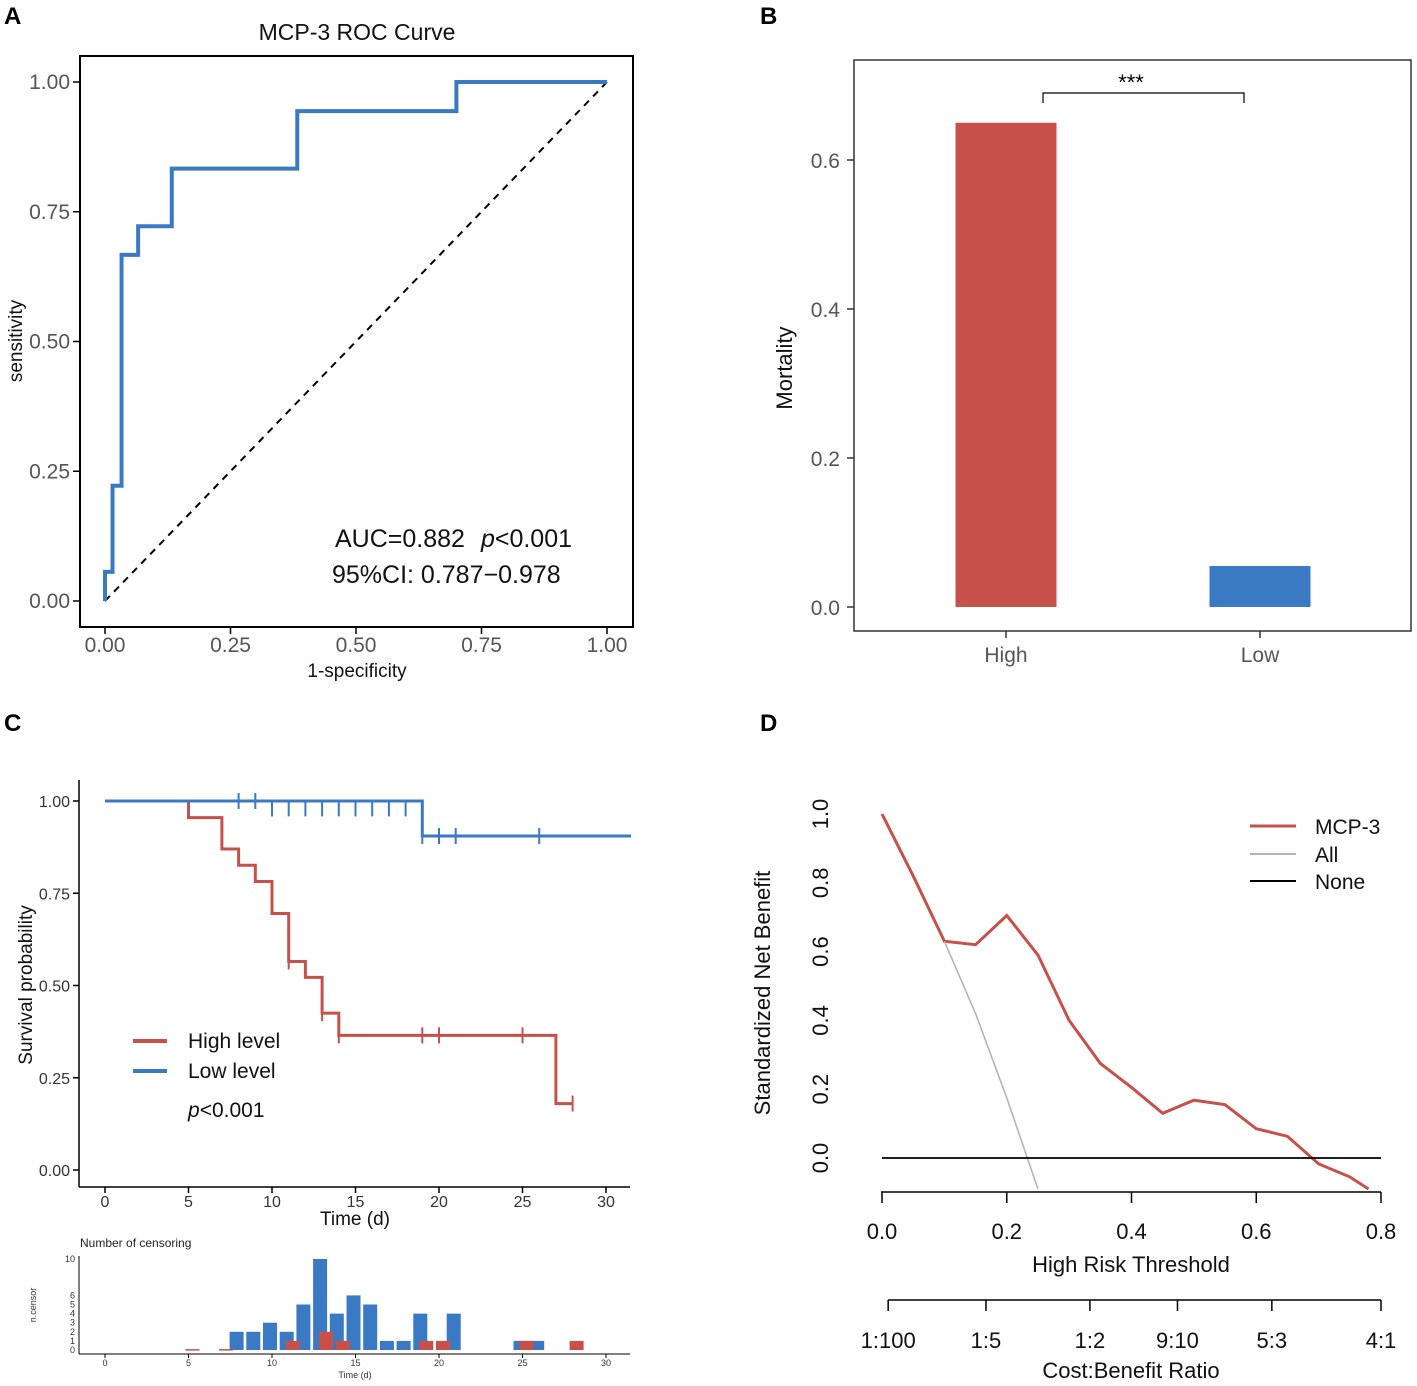  I want to click on bar-high, so click(1006, 364).